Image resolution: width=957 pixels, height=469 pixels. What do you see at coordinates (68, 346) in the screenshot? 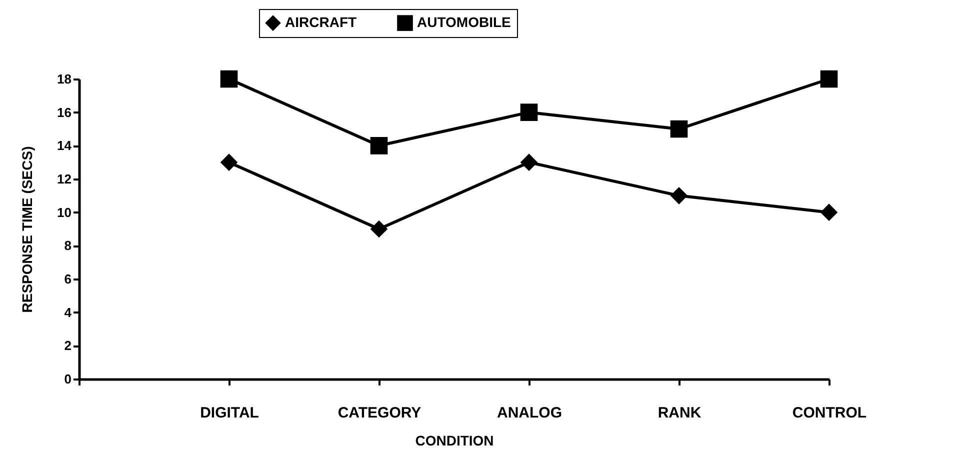
I see `y-tick-label: 2` at bounding box center [68, 346].